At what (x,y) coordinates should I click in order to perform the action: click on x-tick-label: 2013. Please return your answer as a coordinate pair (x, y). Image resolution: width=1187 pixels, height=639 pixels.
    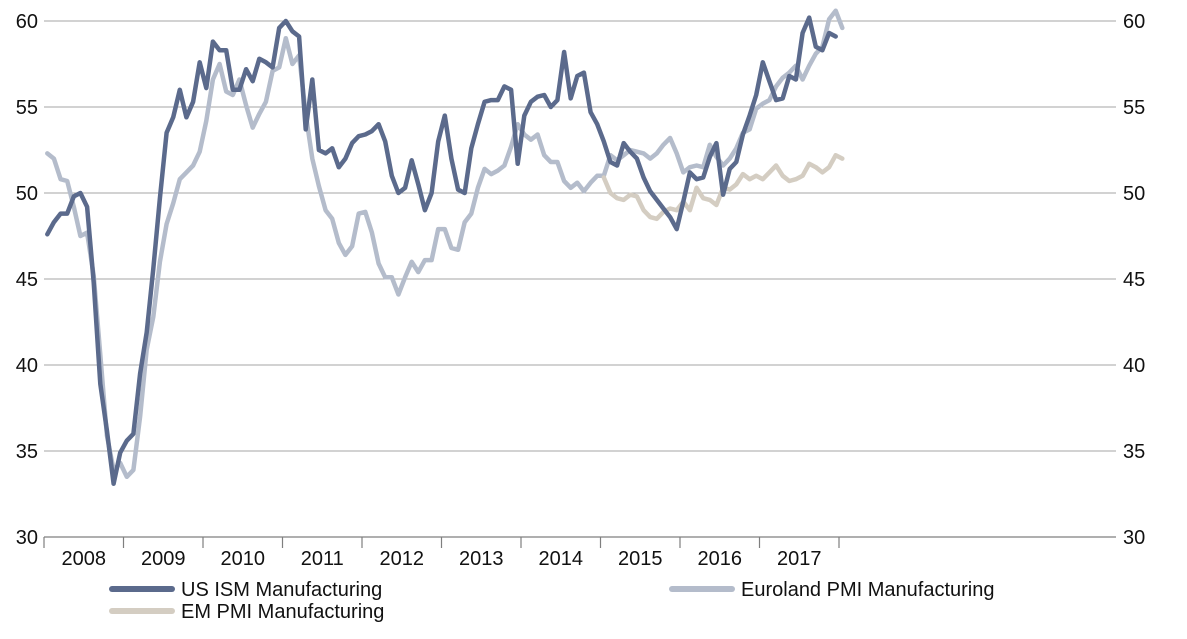
    Looking at the image, I should click on (481, 559).